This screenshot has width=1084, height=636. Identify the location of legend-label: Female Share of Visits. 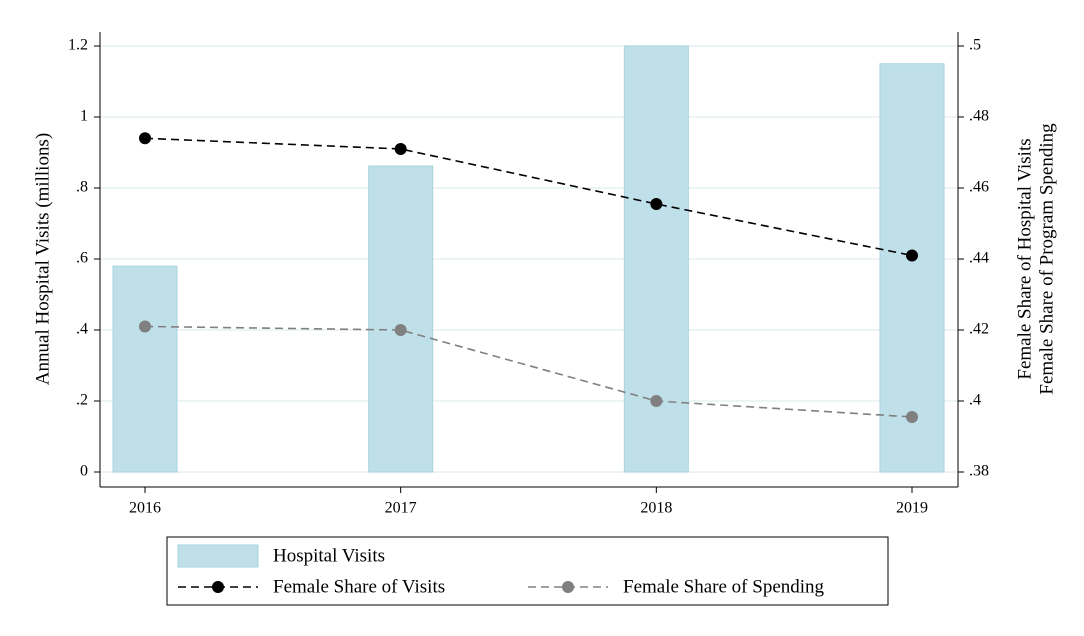
(359, 586).